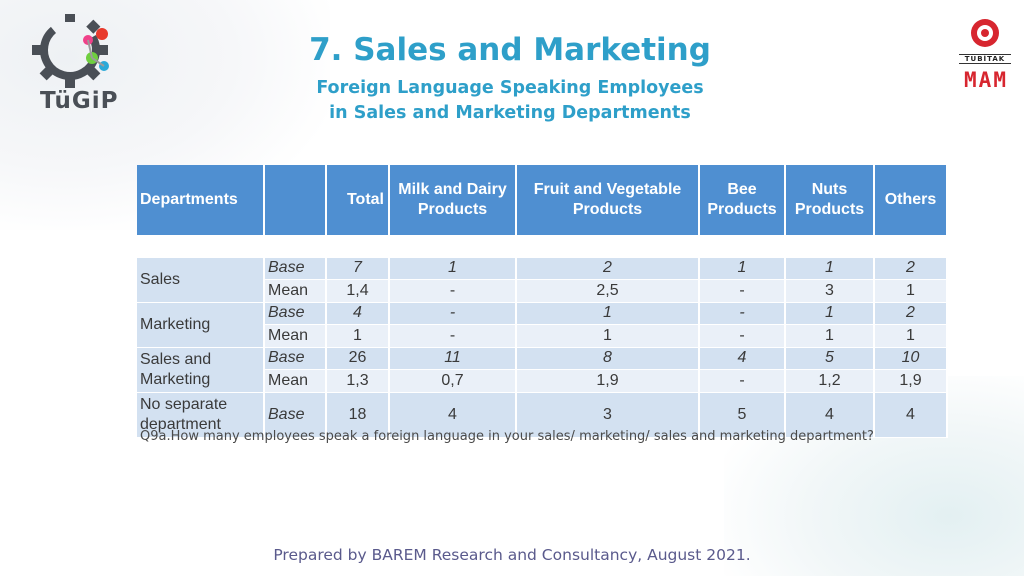 The image size is (1024, 576). I want to click on cell-others: 4, so click(911, 415).